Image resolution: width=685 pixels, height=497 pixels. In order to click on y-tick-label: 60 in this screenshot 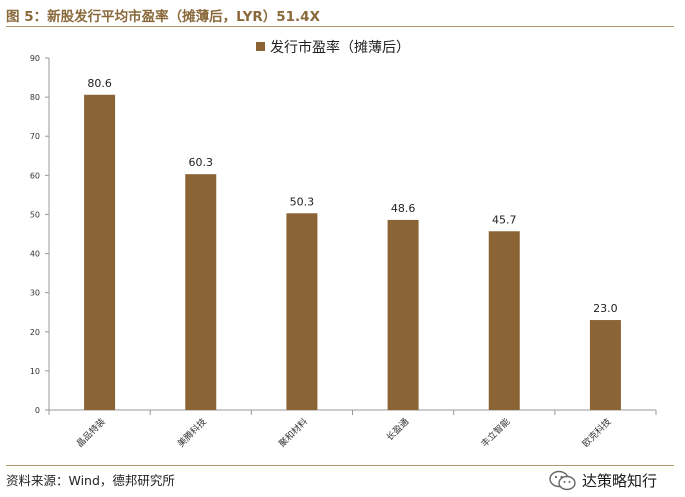, I will do `click(35, 175)`.